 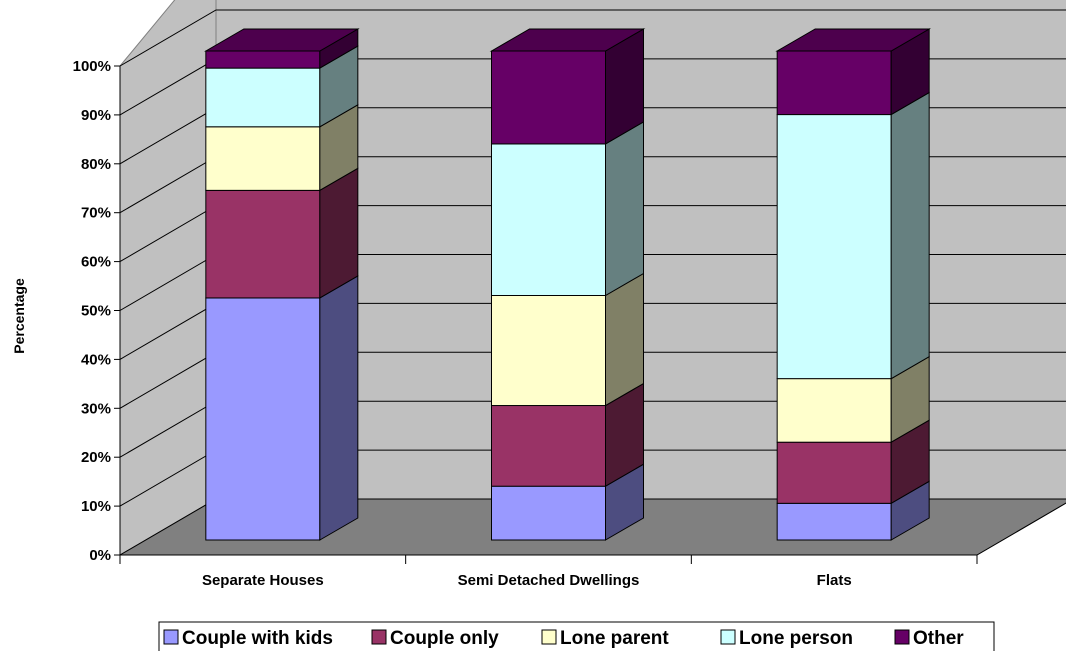 What do you see at coordinates (96, 213) in the screenshot?
I see `y-tick-label: 70%` at bounding box center [96, 213].